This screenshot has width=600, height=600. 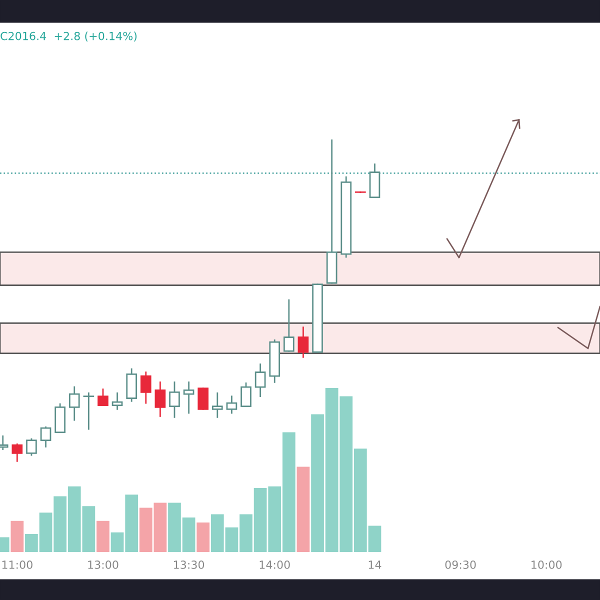 I want to click on x-tick-label: 14, so click(x=375, y=564).